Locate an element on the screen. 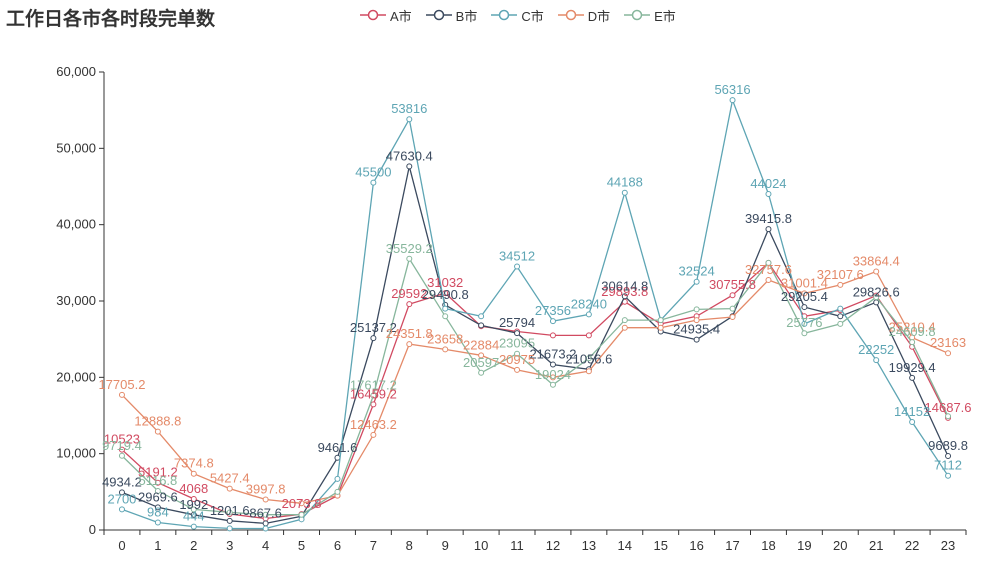 The image size is (984, 566). data-label: 2073.8 is located at coordinates (302, 503).